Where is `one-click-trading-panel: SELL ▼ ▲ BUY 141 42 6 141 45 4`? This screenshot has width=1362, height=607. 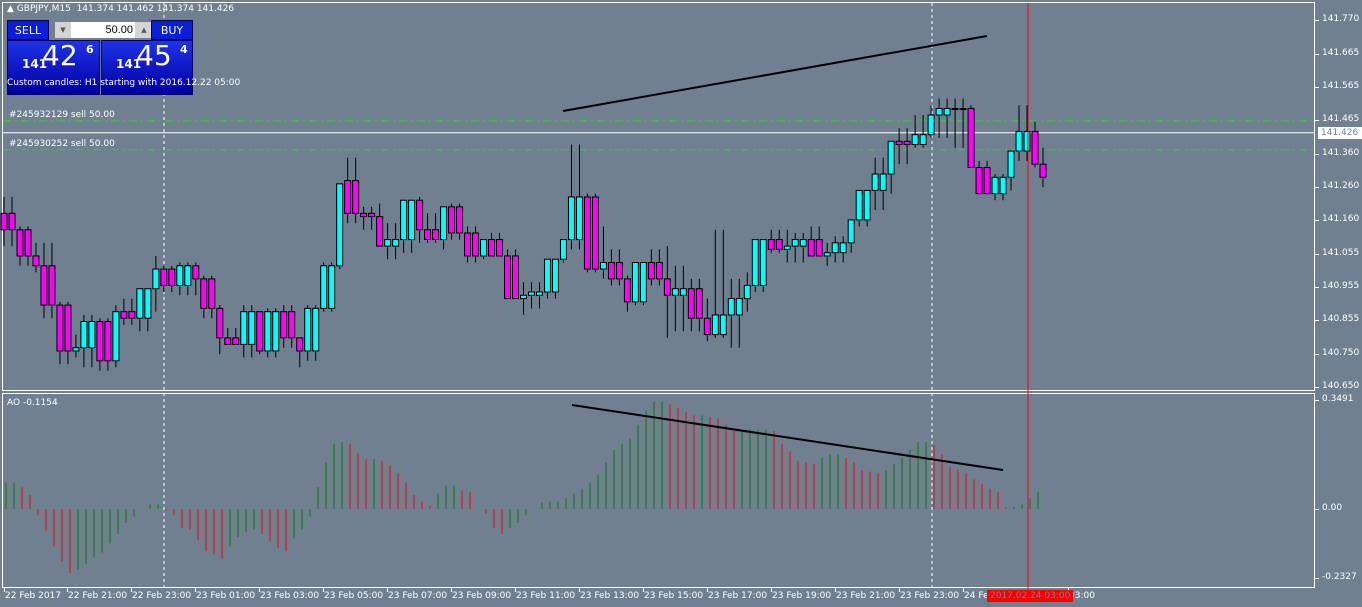 one-click-trading-panel: SELL ▼ ▲ BUY 141 42 6 141 45 4 is located at coordinates (100, 57).